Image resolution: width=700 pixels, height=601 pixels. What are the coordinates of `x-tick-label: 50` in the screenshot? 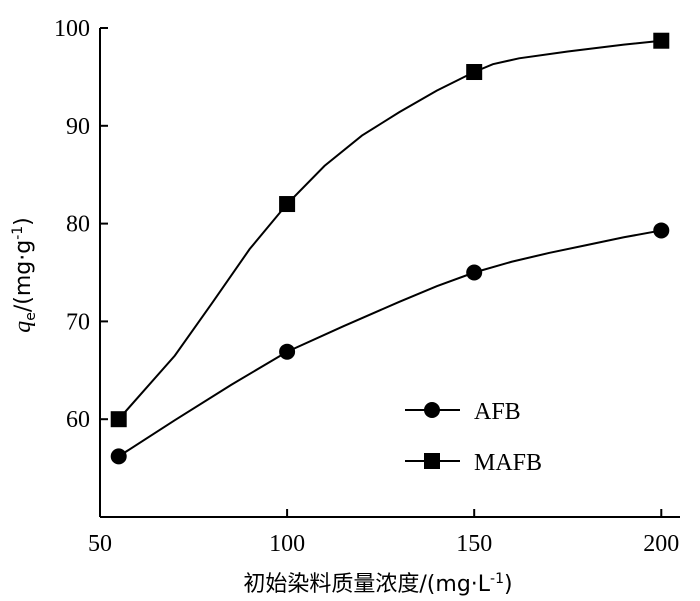 It's located at (100, 544).